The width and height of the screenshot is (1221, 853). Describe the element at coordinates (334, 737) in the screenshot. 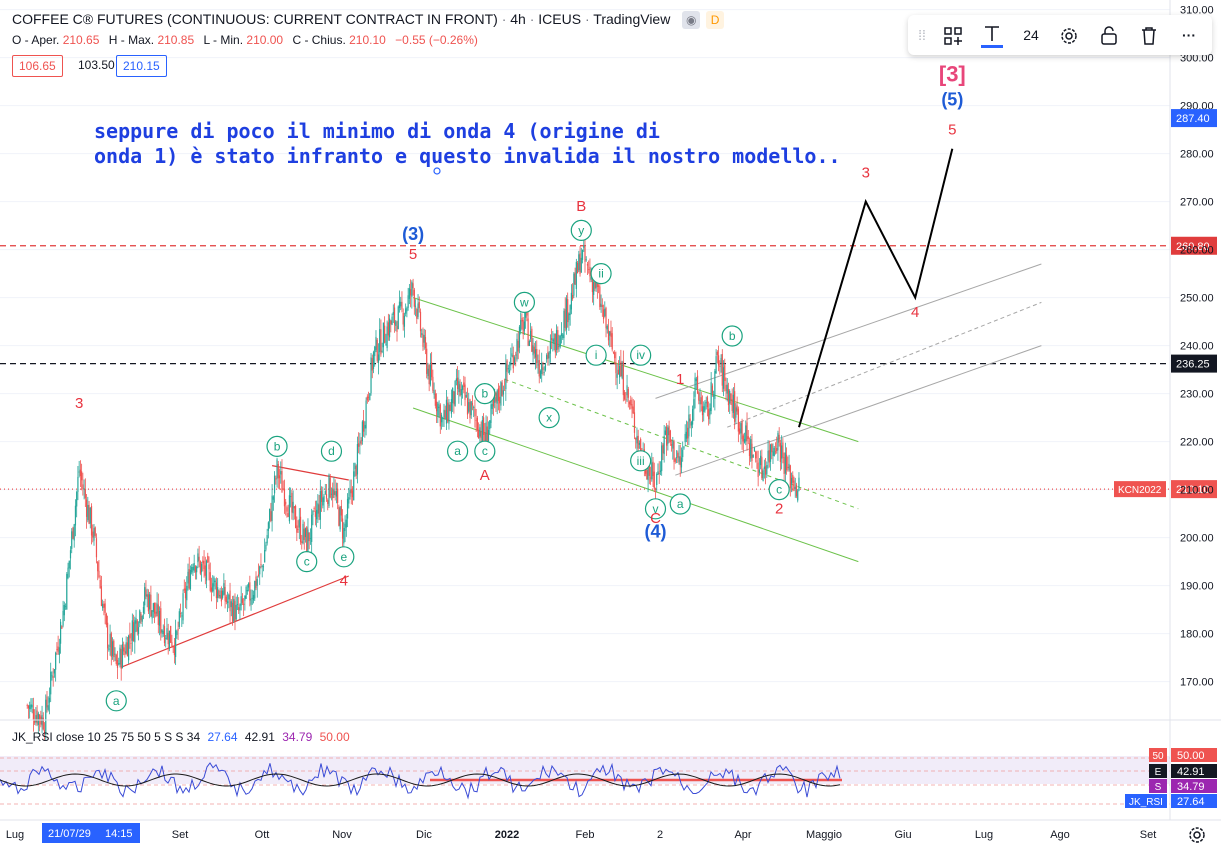

I see `rsi-value-mid: 50.00` at that location.